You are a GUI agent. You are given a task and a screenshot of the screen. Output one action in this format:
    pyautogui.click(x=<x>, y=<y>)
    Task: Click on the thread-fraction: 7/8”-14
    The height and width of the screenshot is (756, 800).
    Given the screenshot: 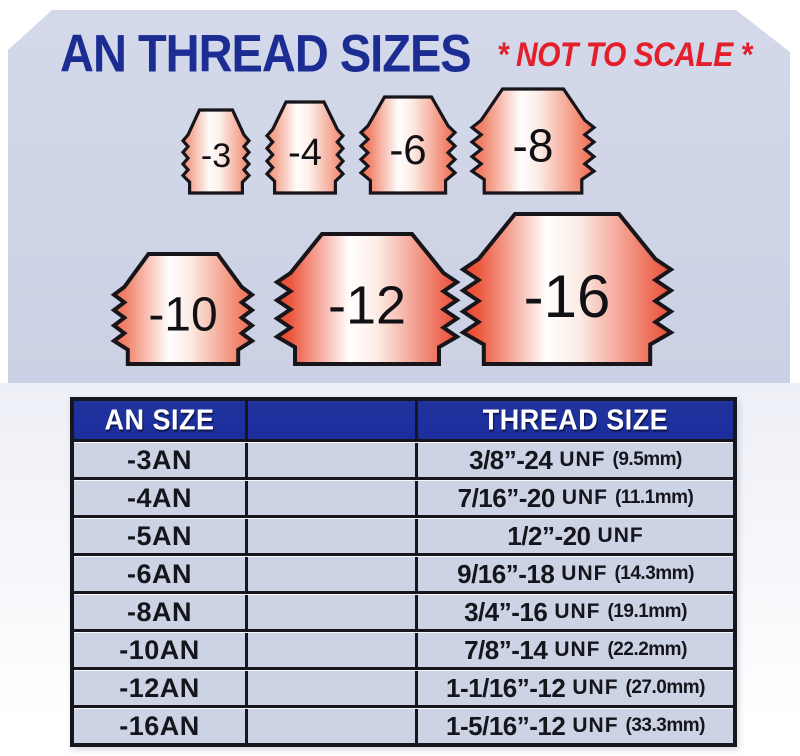 What is the action you would take?
    pyautogui.click(x=506, y=649)
    